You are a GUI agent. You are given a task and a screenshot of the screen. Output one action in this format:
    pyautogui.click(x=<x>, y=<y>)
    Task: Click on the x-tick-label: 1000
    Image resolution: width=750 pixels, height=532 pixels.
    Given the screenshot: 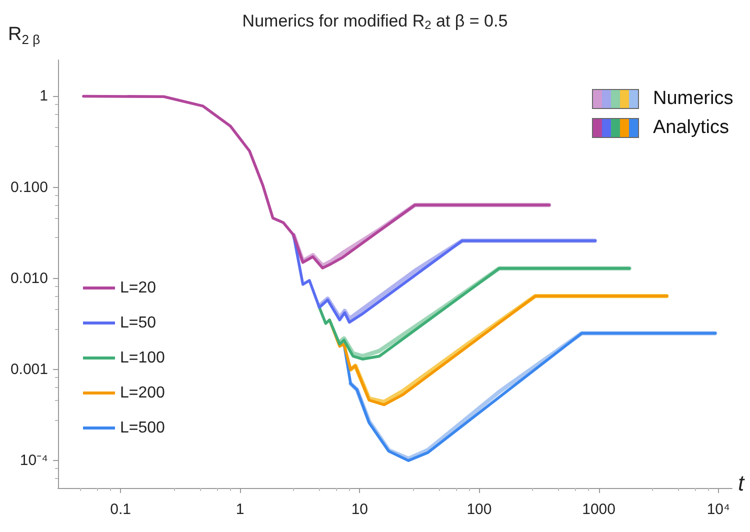 What is the action you would take?
    pyautogui.click(x=599, y=509)
    